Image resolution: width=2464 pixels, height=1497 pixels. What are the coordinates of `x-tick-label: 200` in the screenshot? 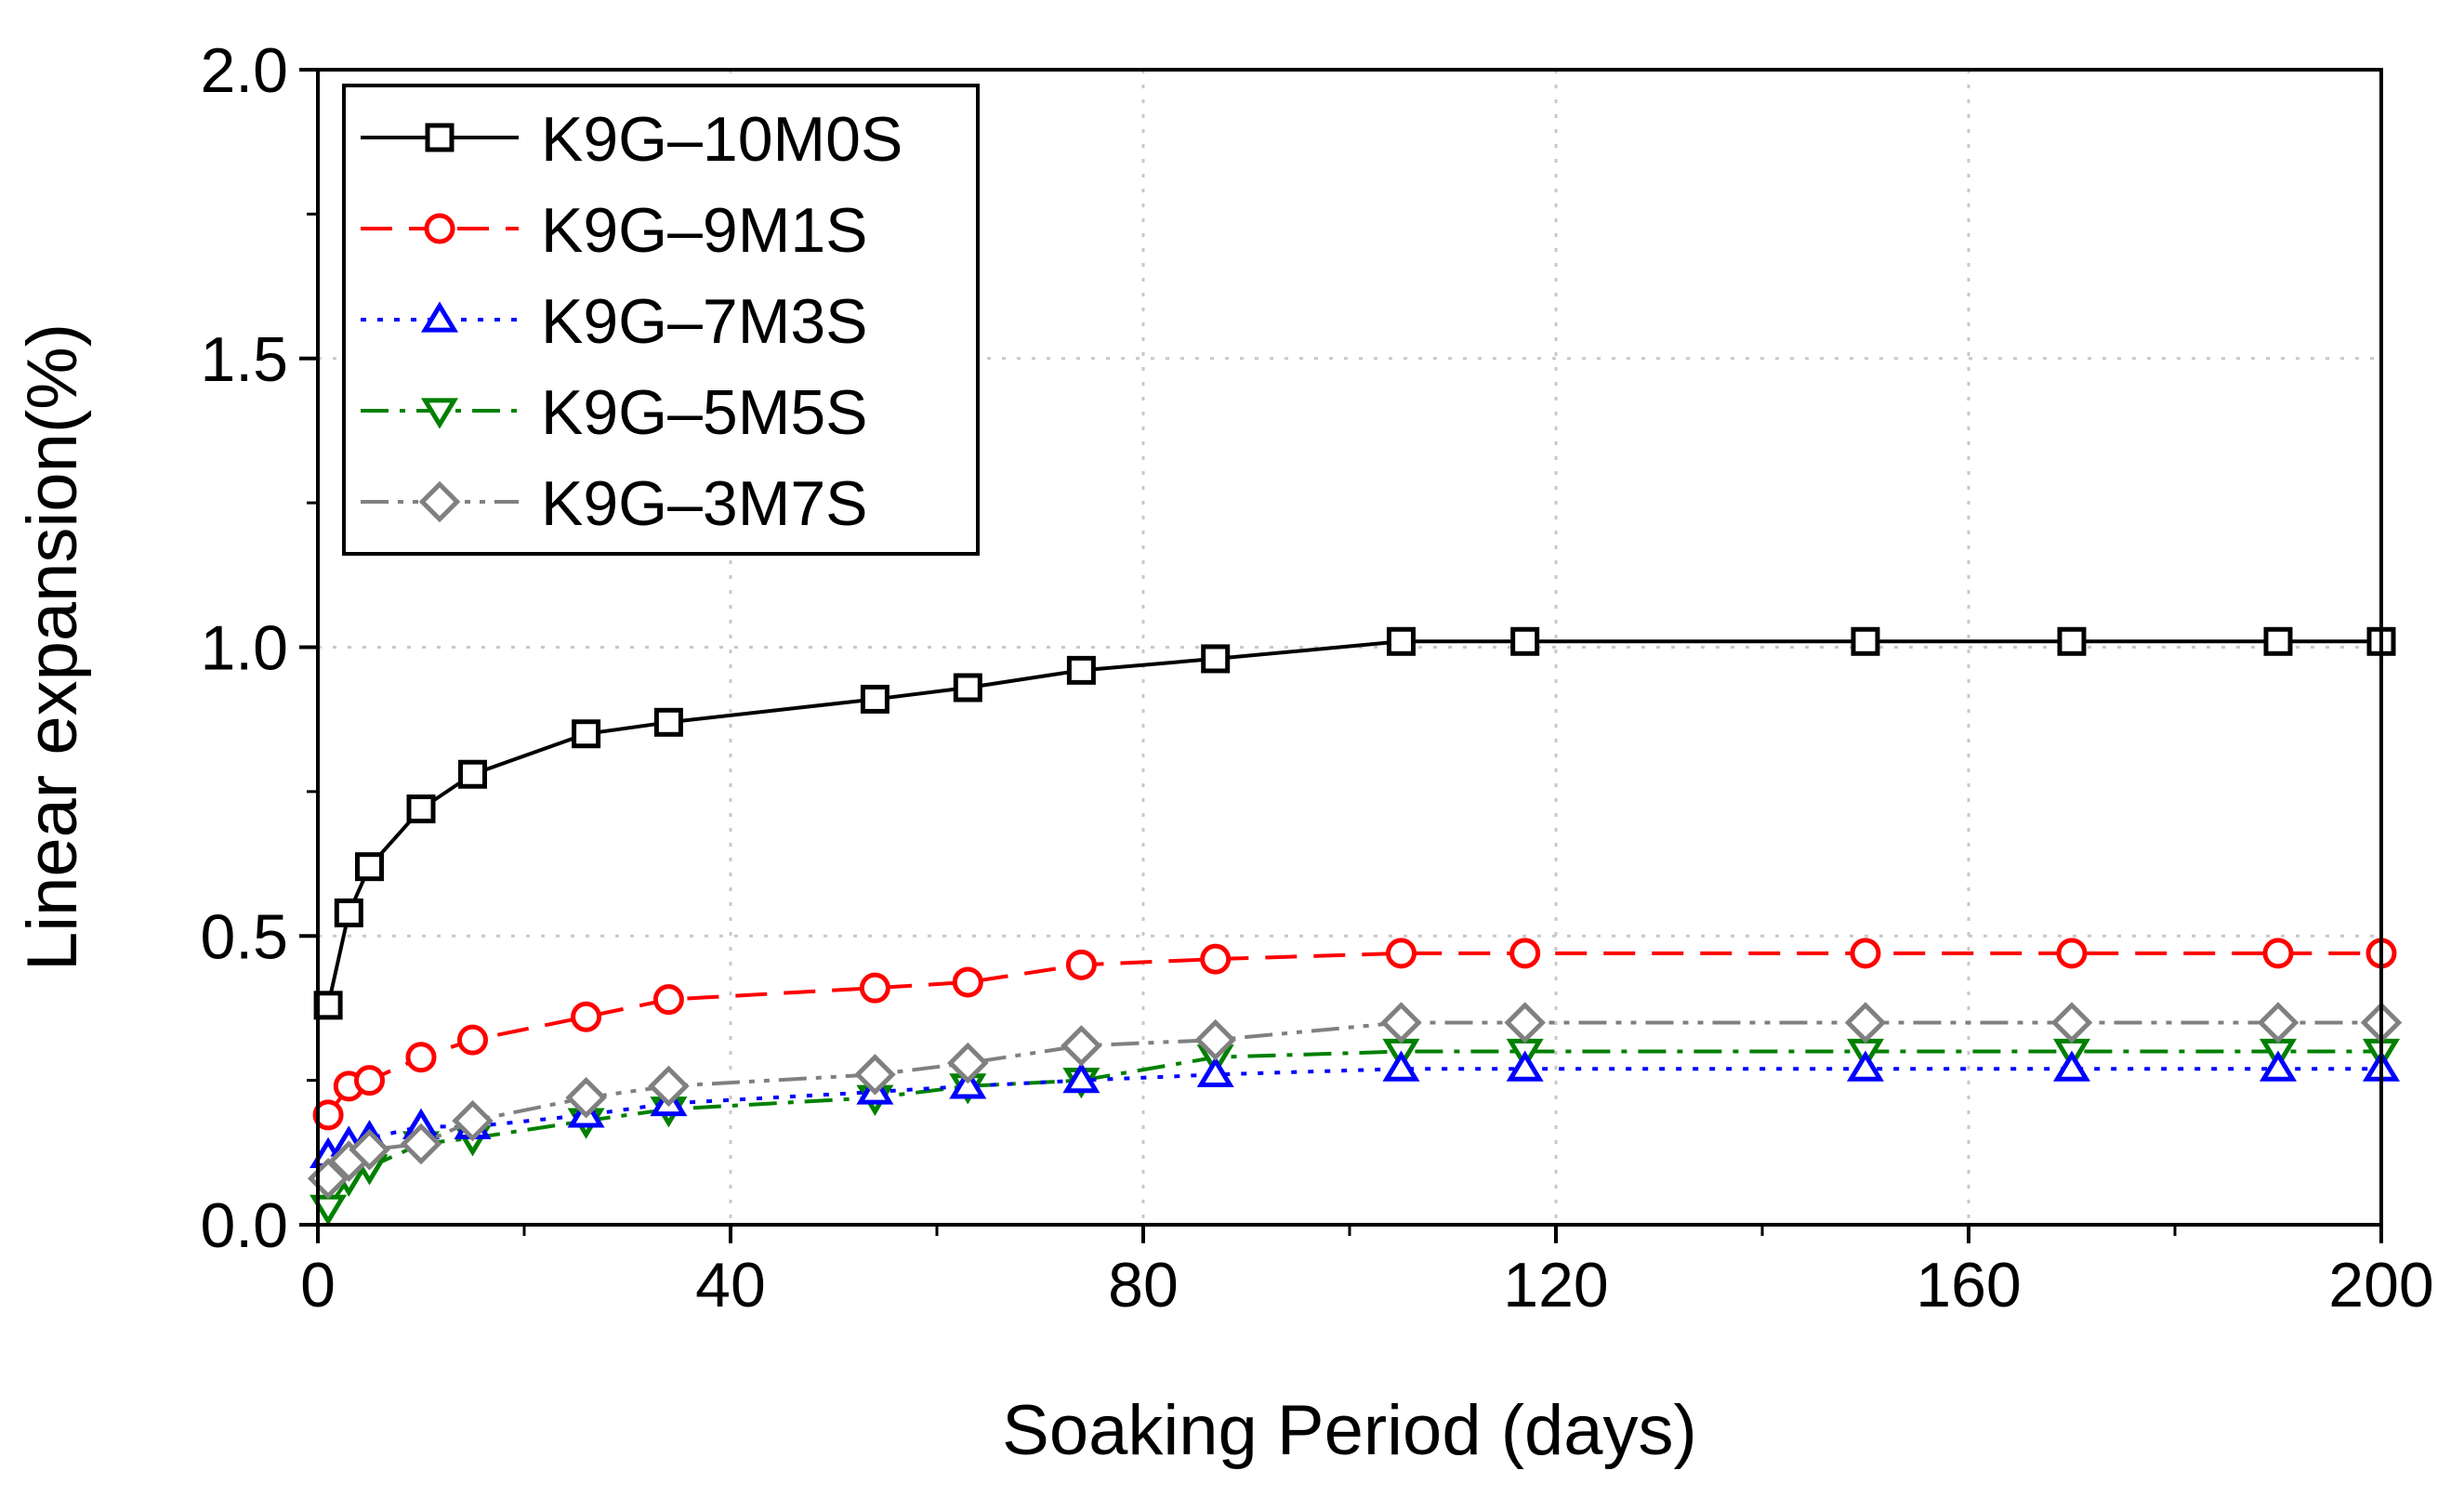 It's located at (2380, 1285).